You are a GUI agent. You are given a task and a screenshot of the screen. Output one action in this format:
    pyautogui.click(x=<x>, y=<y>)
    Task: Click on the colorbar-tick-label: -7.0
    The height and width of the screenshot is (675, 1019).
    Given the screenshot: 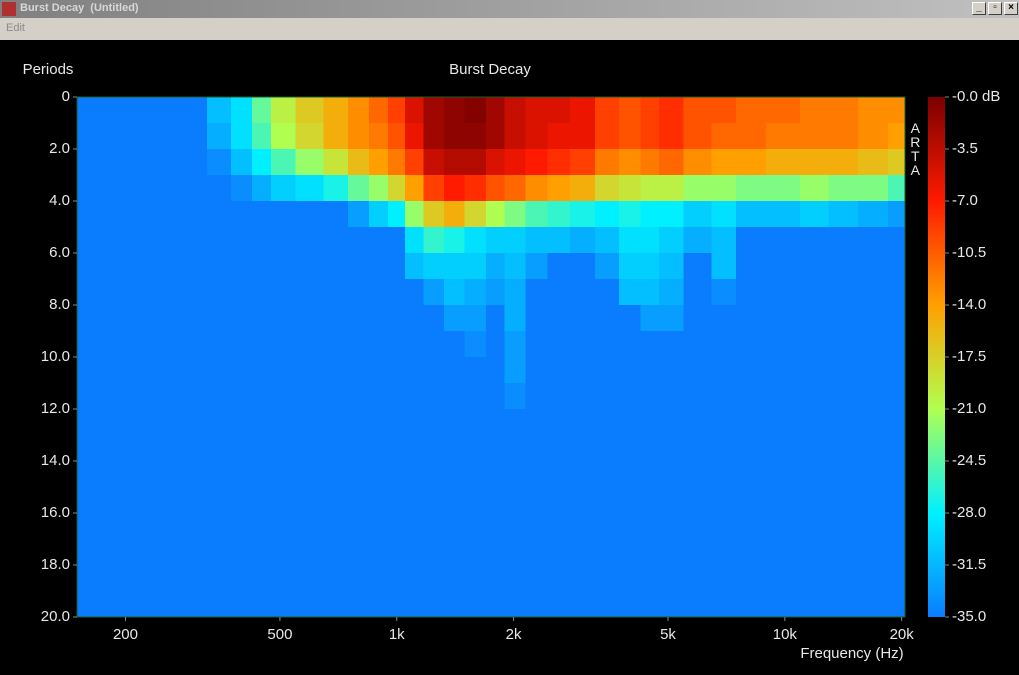 What is the action you would take?
    pyautogui.click(x=965, y=200)
    